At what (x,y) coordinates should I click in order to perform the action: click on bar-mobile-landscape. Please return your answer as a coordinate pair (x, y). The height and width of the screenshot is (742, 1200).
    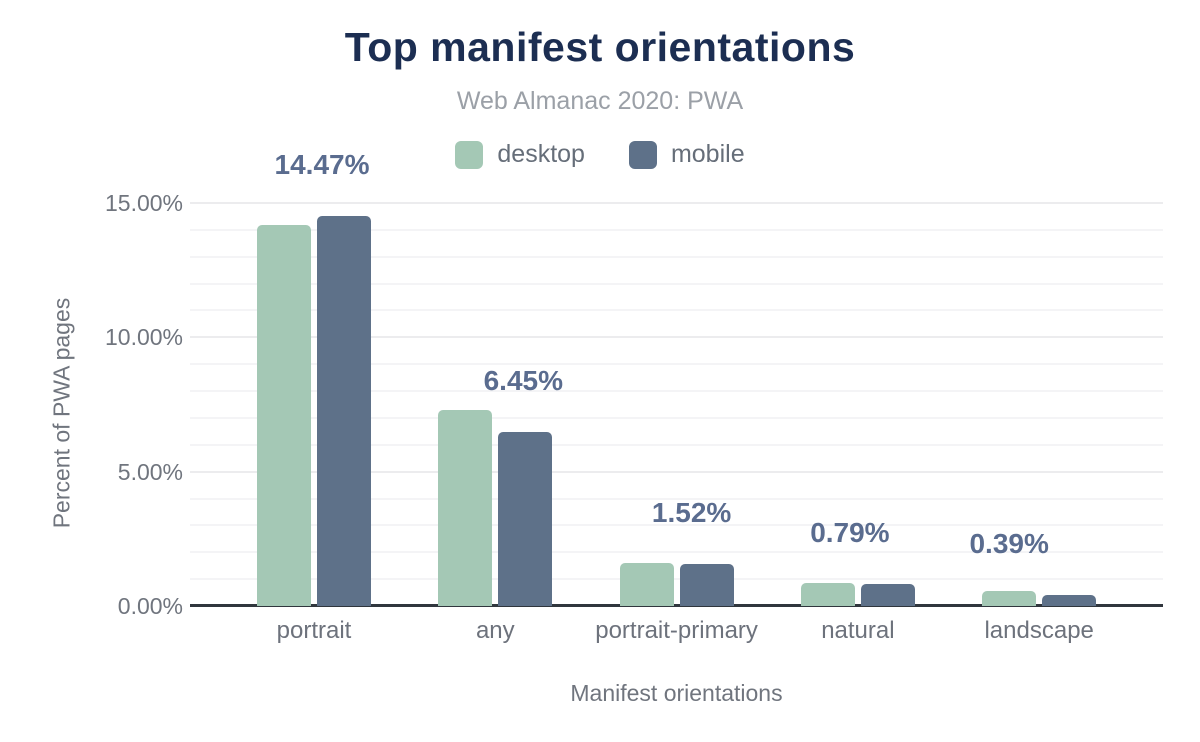
    Looking at the image, I should click on (1069, 600).